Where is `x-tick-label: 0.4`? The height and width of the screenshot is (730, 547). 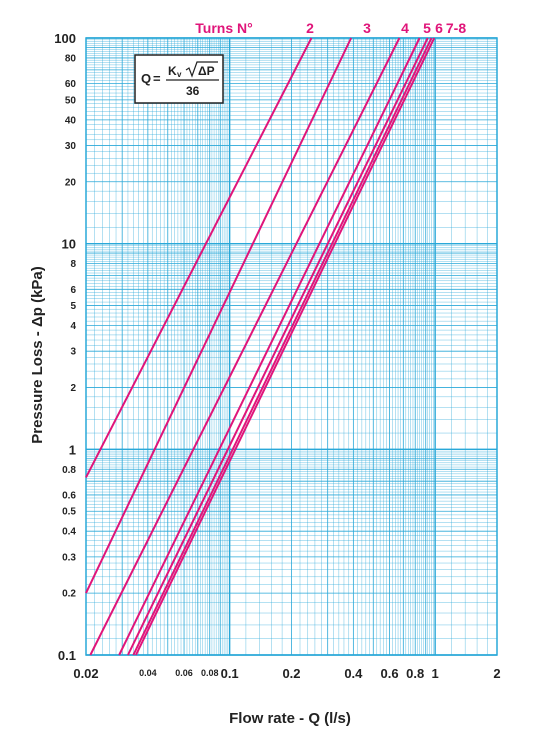 x-tick-label: 0.4 is located at coordinates (353, 673).